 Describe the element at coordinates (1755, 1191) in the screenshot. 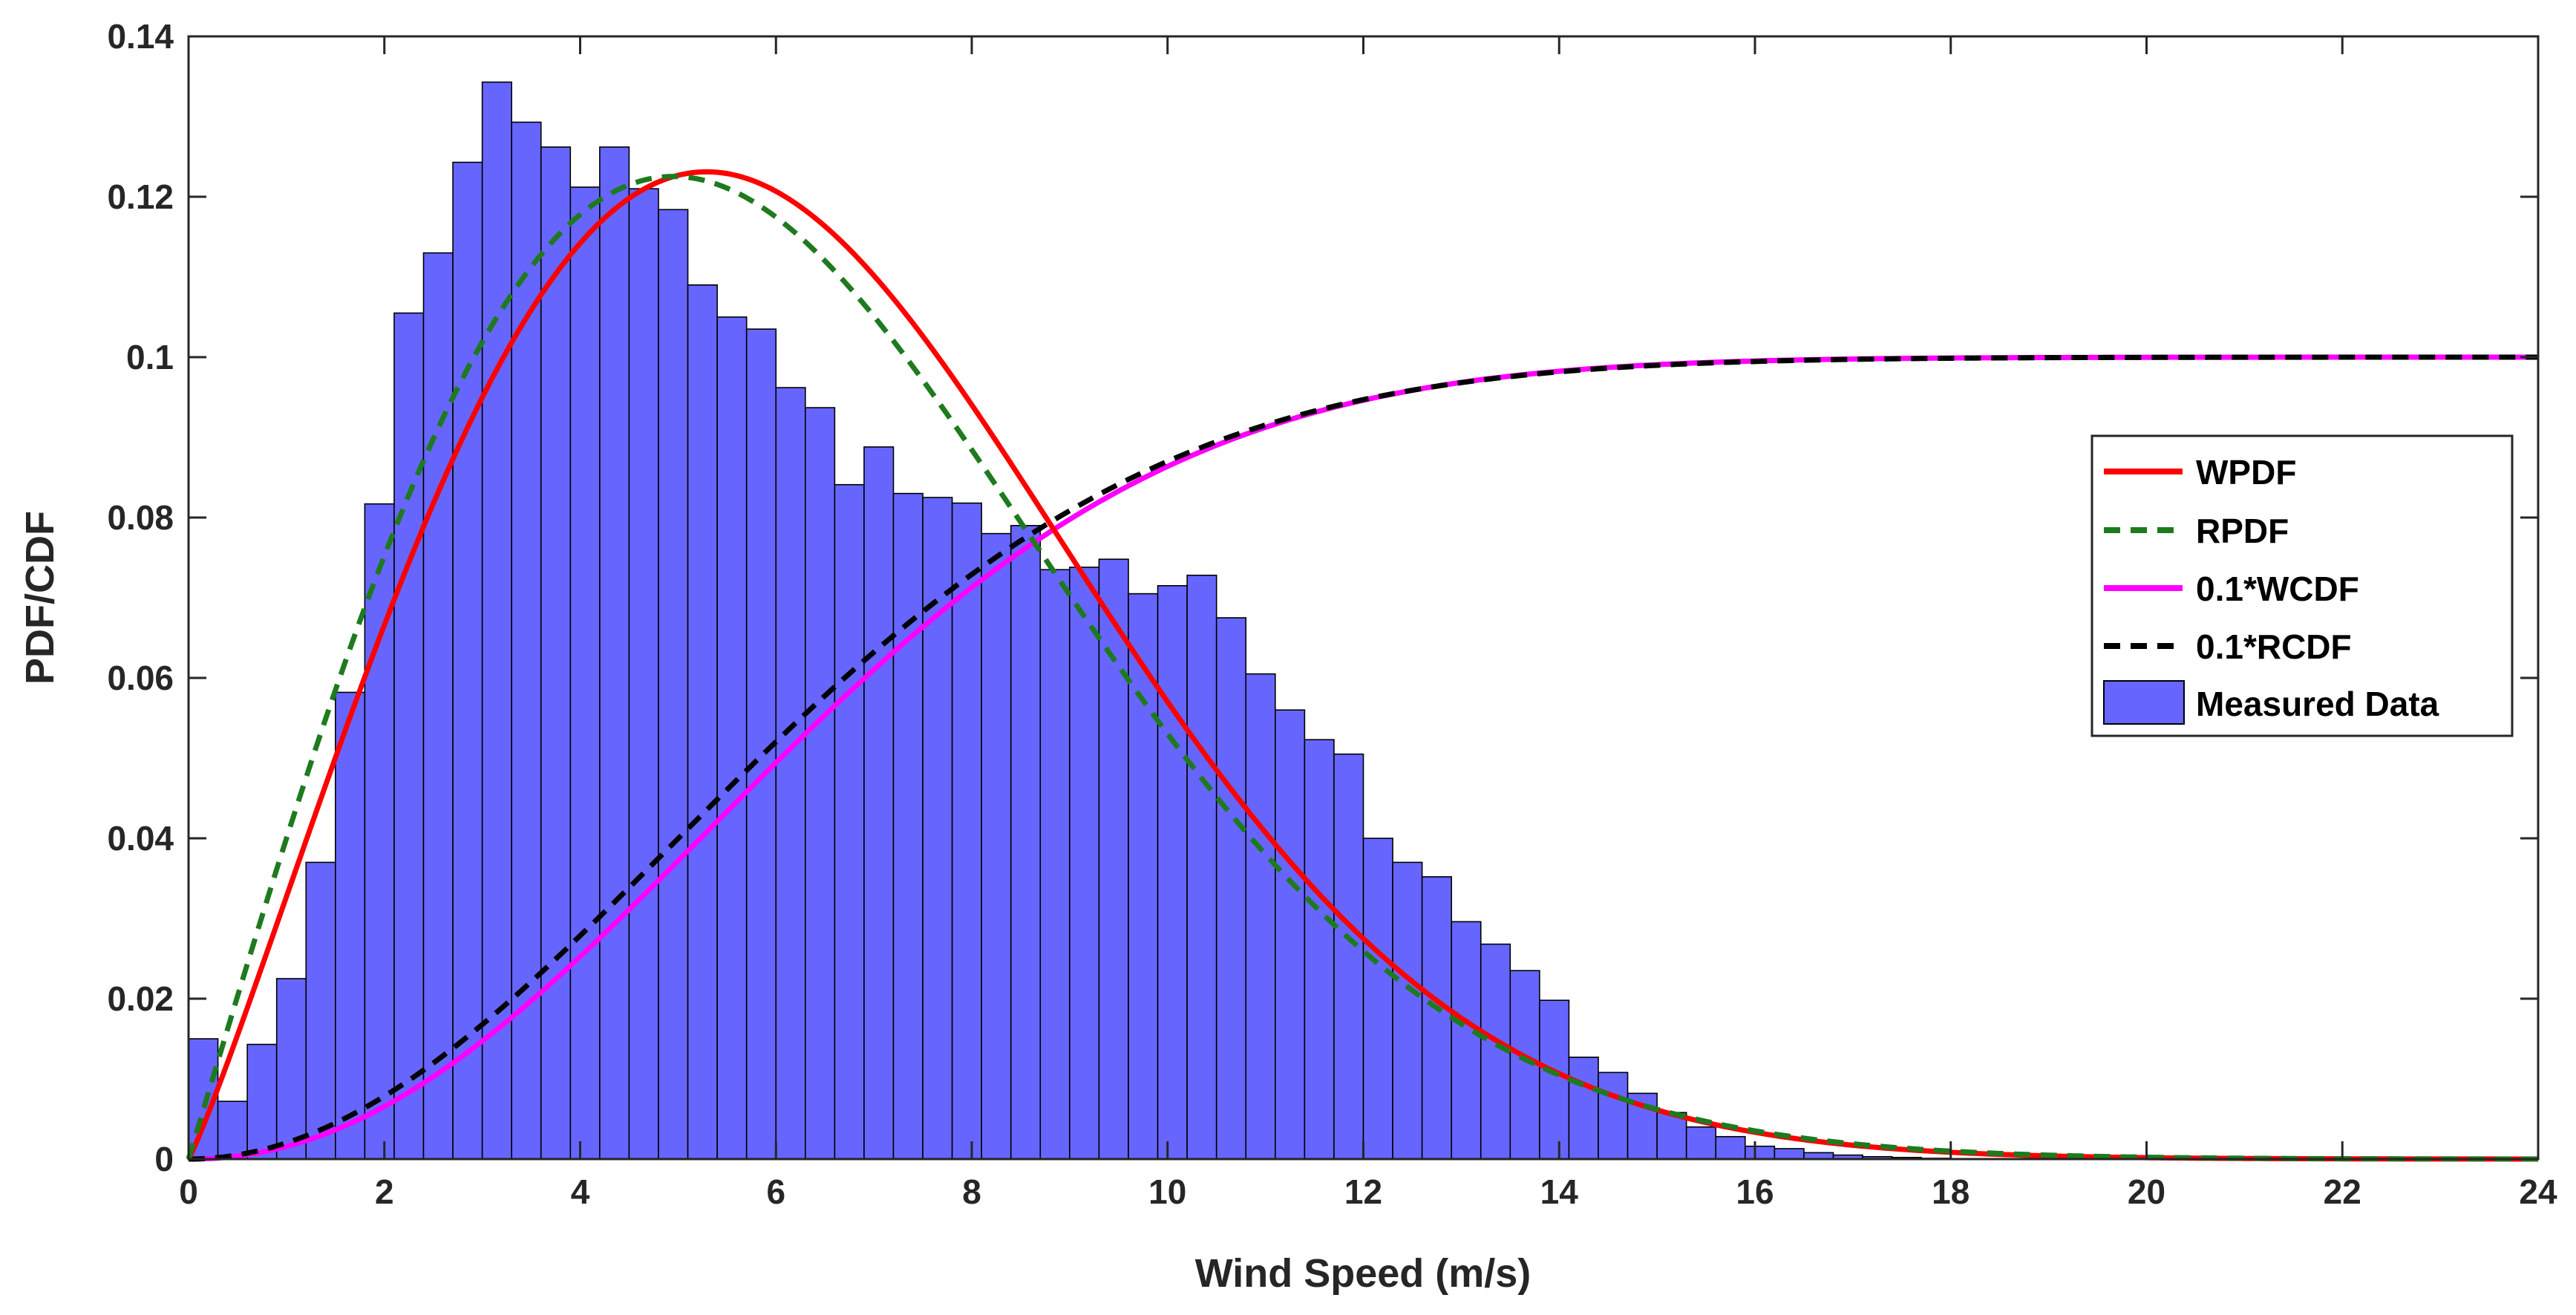

I see `x-tick-label: 16` at that location.